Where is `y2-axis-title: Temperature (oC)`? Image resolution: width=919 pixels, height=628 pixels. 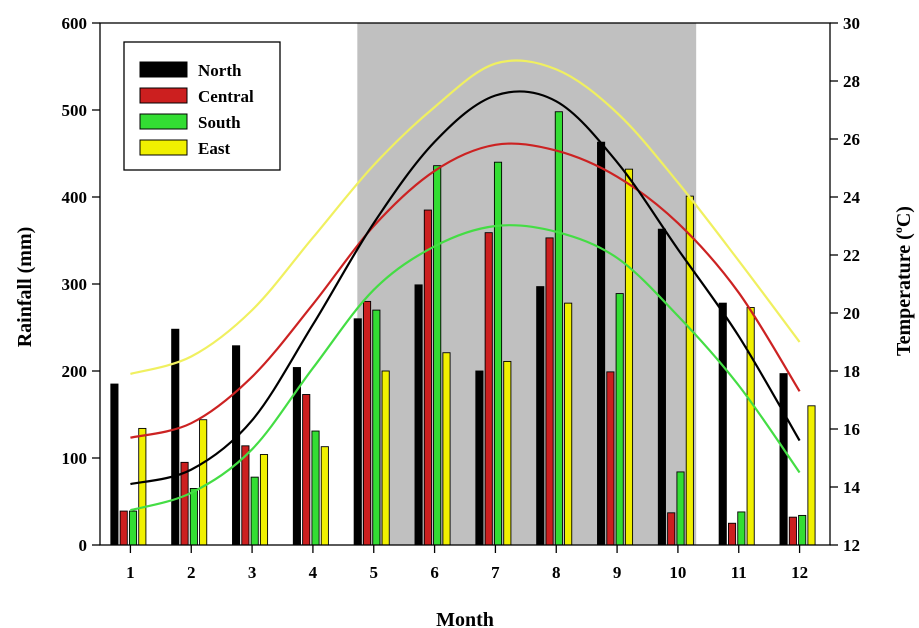
y2-axis-title: Temperature (oC) is located at coordinates (903, 281).